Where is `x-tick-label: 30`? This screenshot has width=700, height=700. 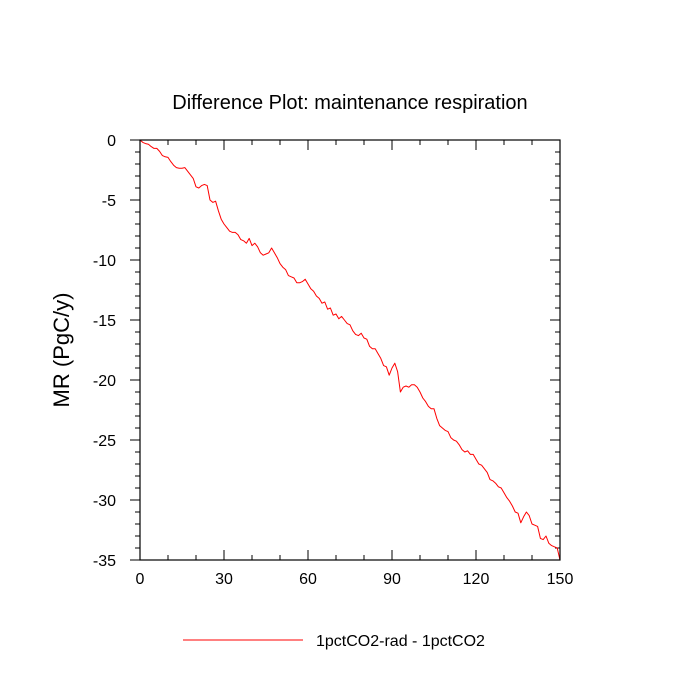
x-tick-label: 30 is located at coordinates (224, 579).